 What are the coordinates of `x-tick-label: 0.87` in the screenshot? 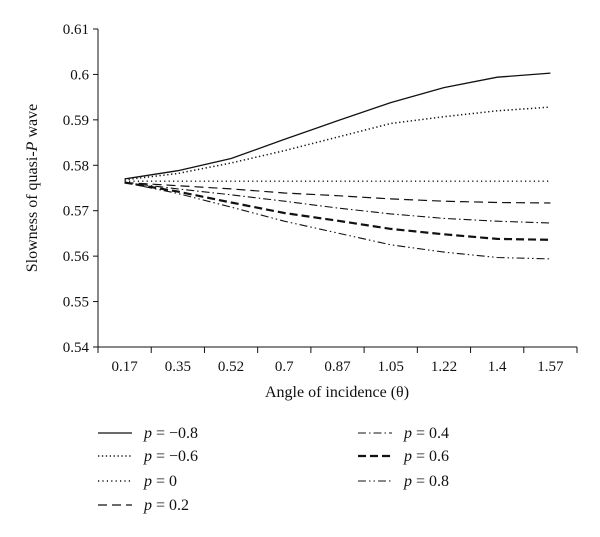 It's located at (337, 367).